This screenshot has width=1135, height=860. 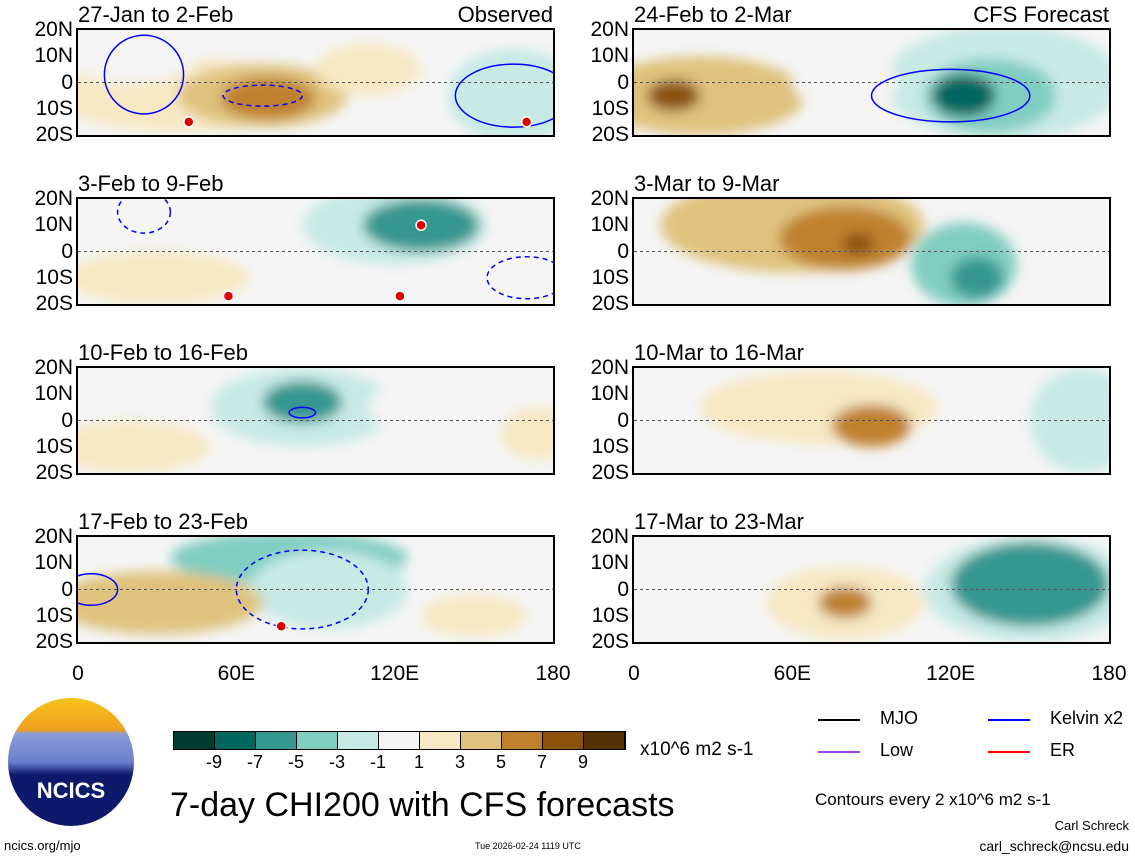 I want to click on legend-label: Low, so click(x=897, y=750).